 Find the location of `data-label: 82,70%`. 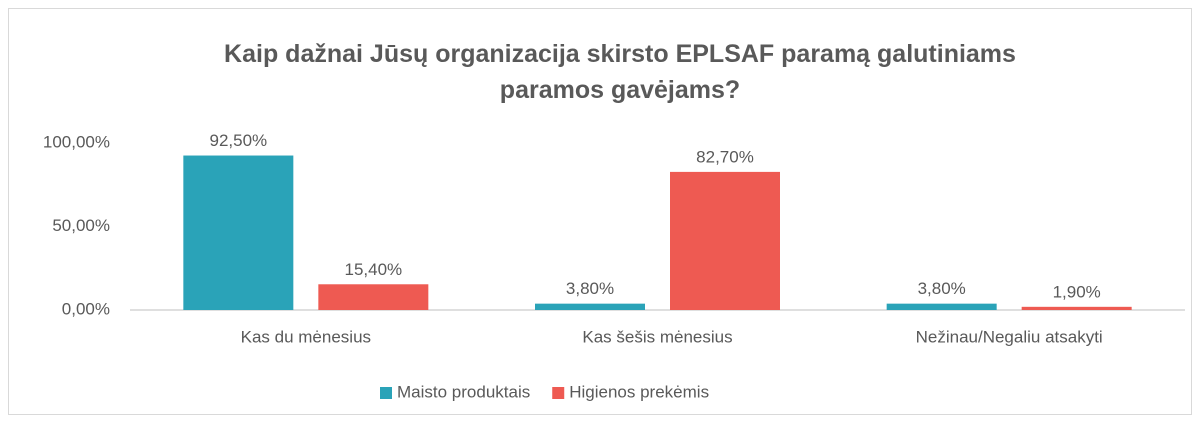

data-label: 82,70% is located at coordinates (725, 156).